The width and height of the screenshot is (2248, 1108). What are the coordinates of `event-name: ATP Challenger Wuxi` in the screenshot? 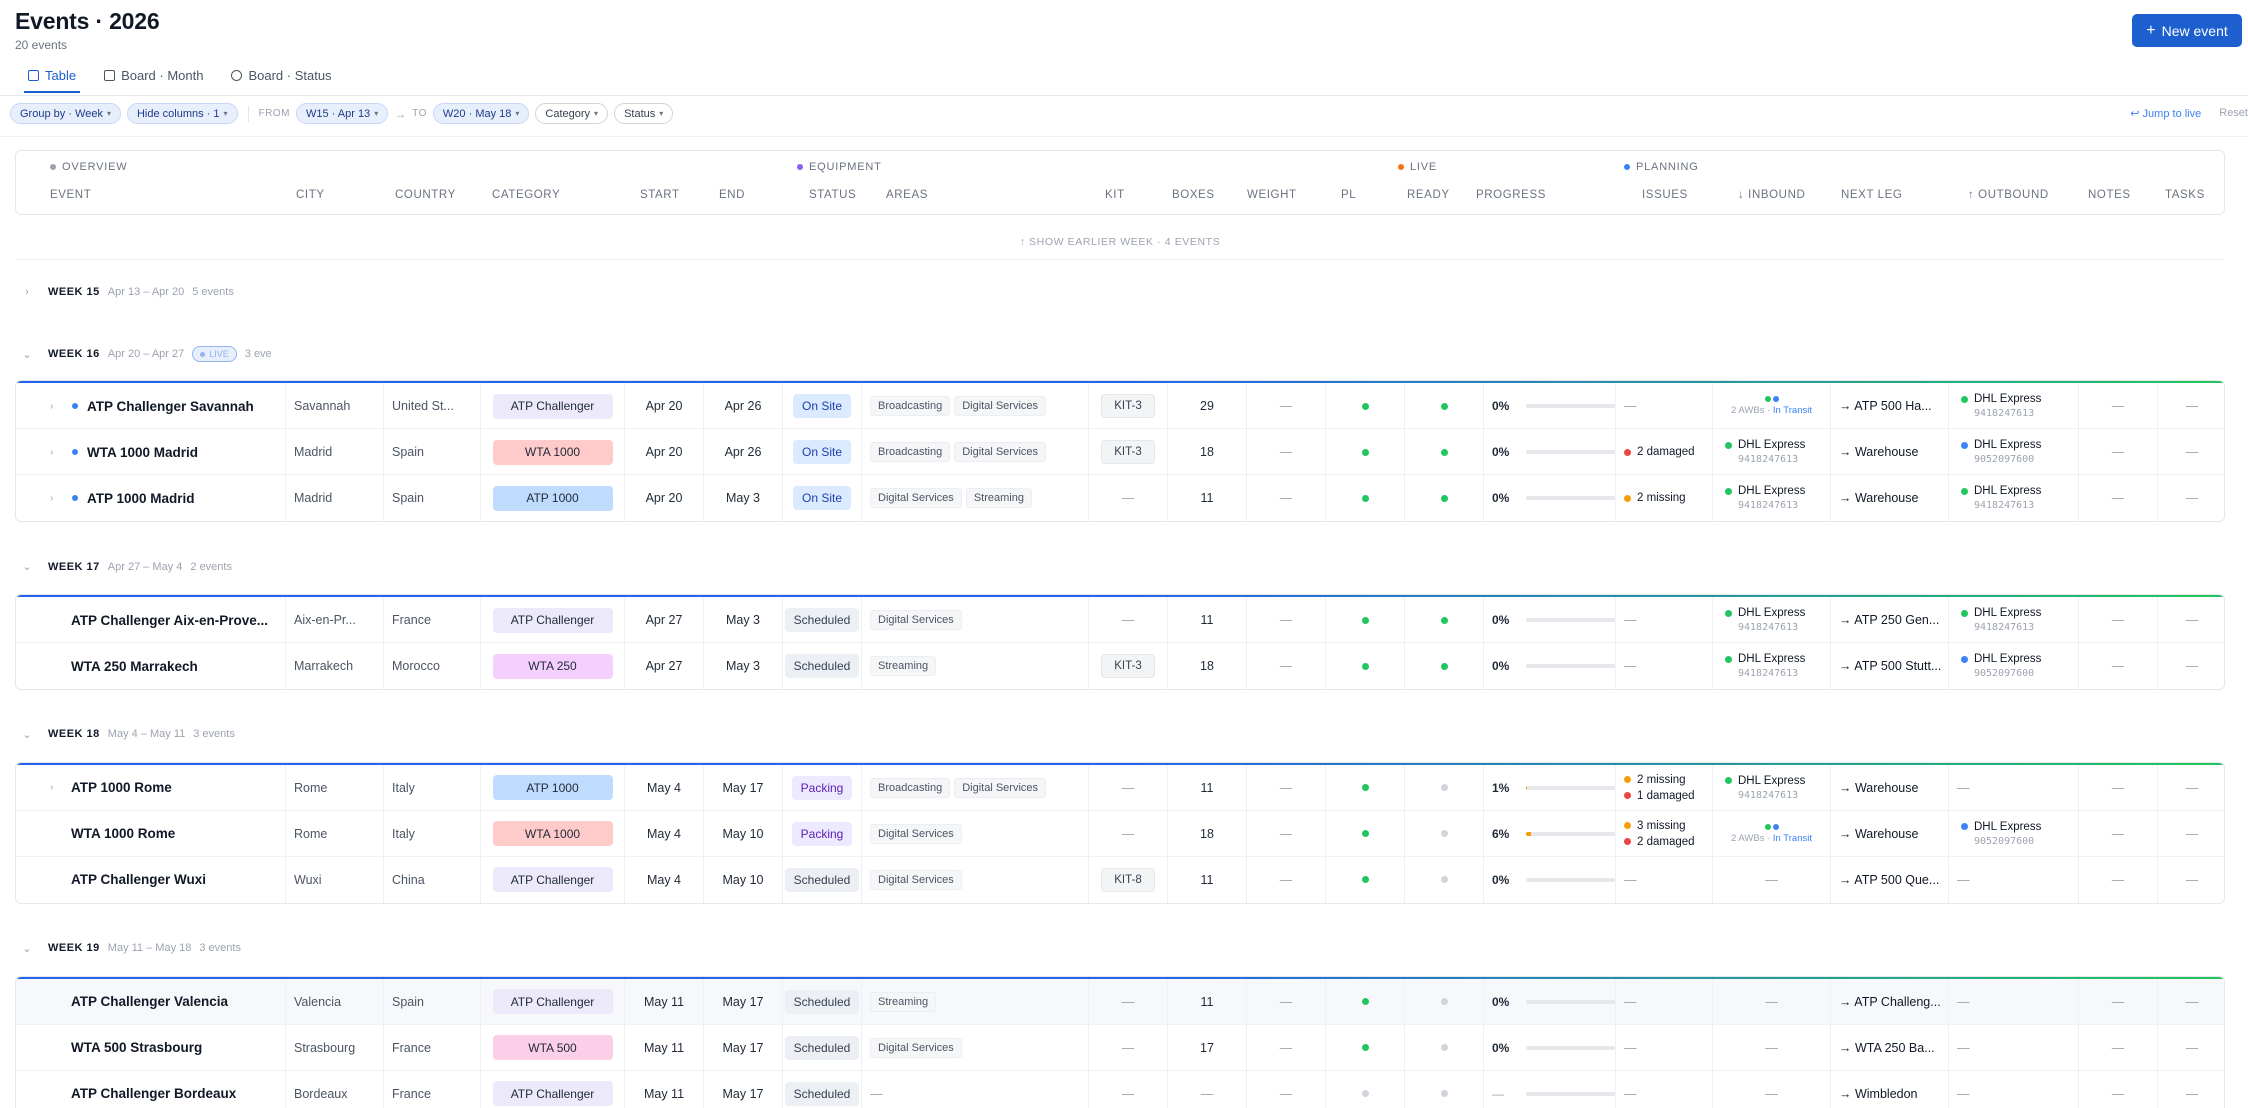 It's located at (139, 879).